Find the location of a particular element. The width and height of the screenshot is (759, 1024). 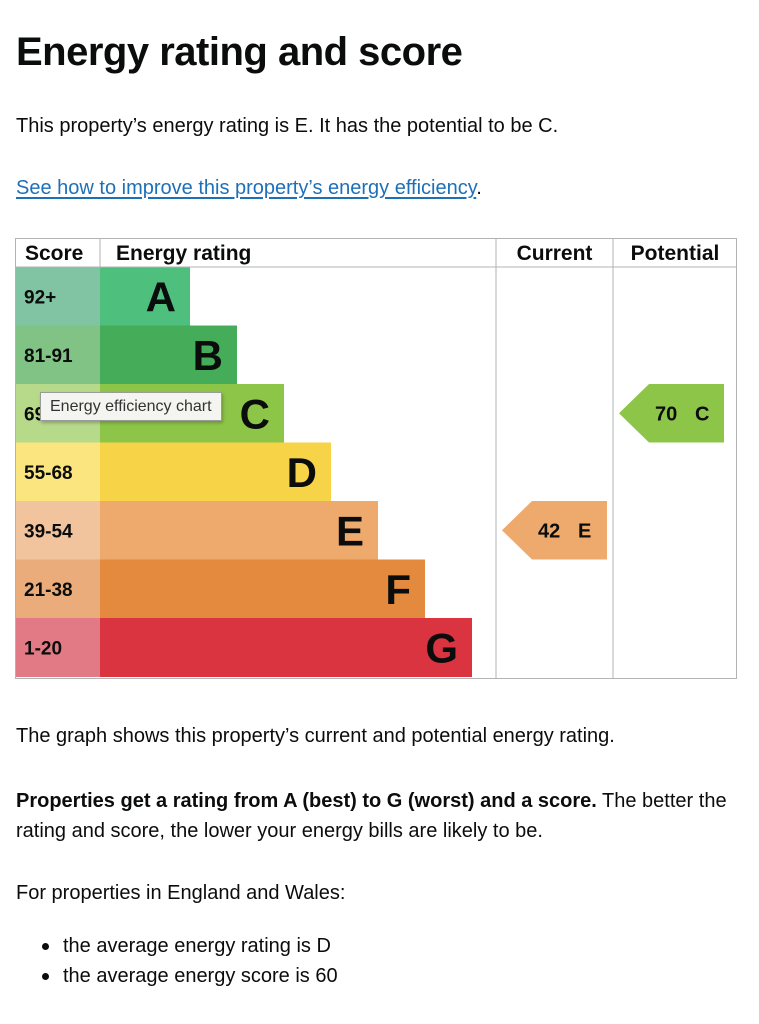

rating-band-a is located at coordinates (145, 296).